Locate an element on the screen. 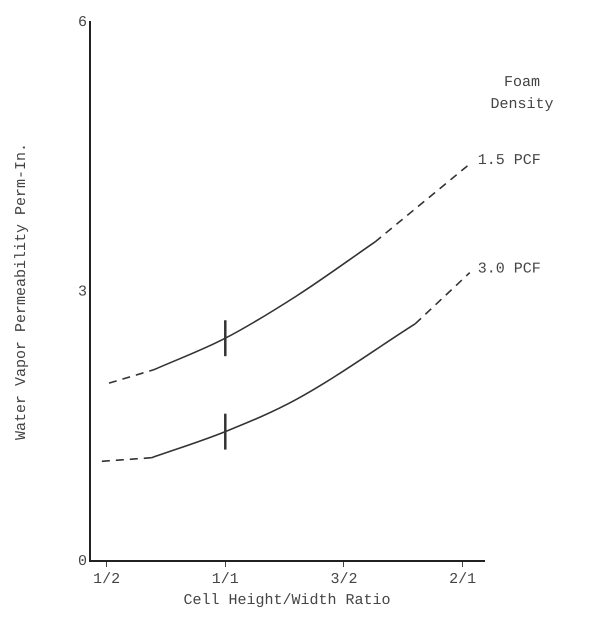  x-tick-label: 2/1 is located at coordinates (462, 579).